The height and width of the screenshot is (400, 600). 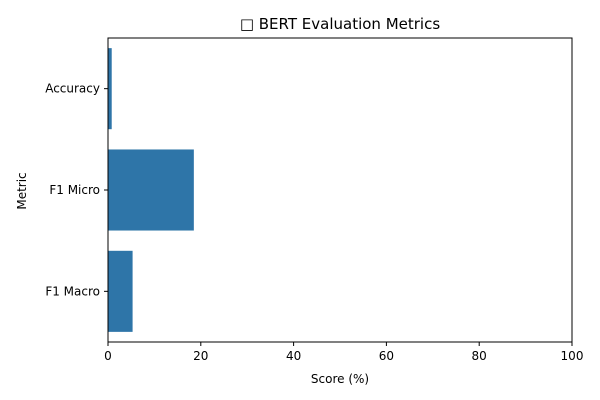 What do you see at coordinates (340, 379) in the screenshot?
I see `x-axis-label: Score (%)` at bounding box center [340, 379].